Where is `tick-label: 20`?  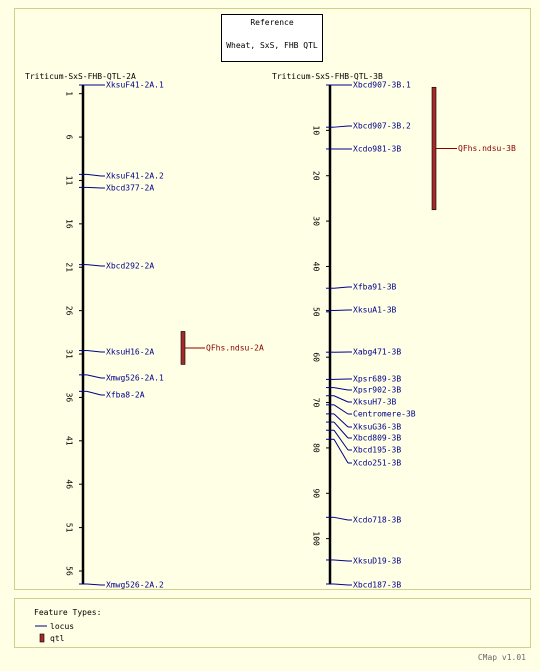
tick-label: 20 is located at coordinates (316, 176).